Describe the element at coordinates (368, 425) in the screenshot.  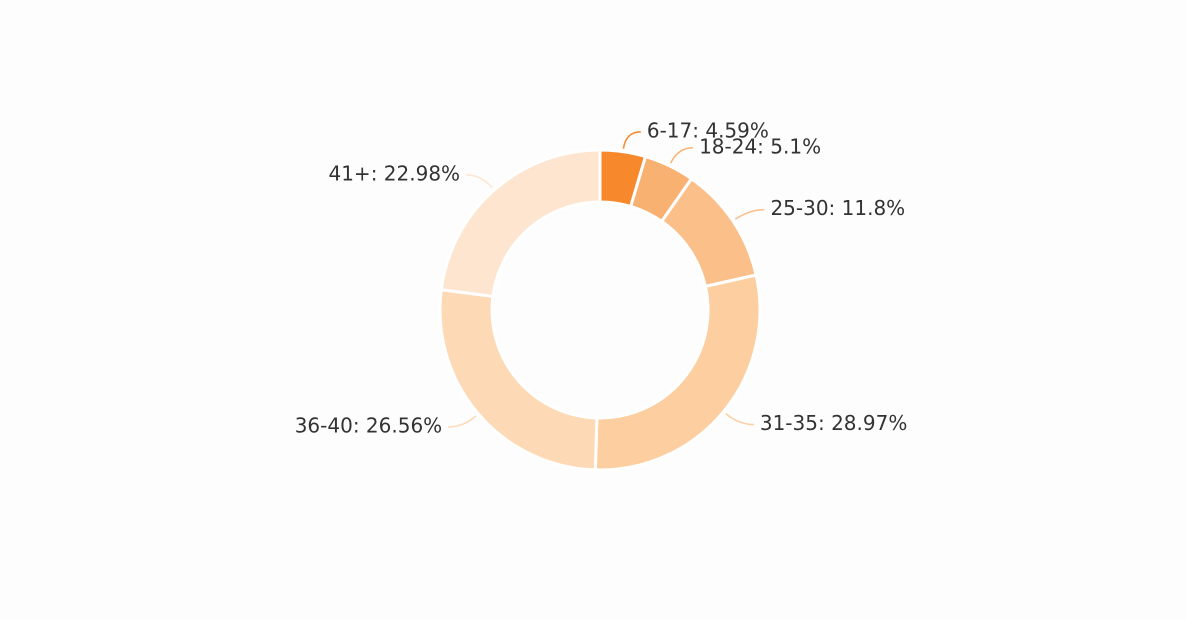
I see `slice-label: 36-40: 26.56%` at that location.